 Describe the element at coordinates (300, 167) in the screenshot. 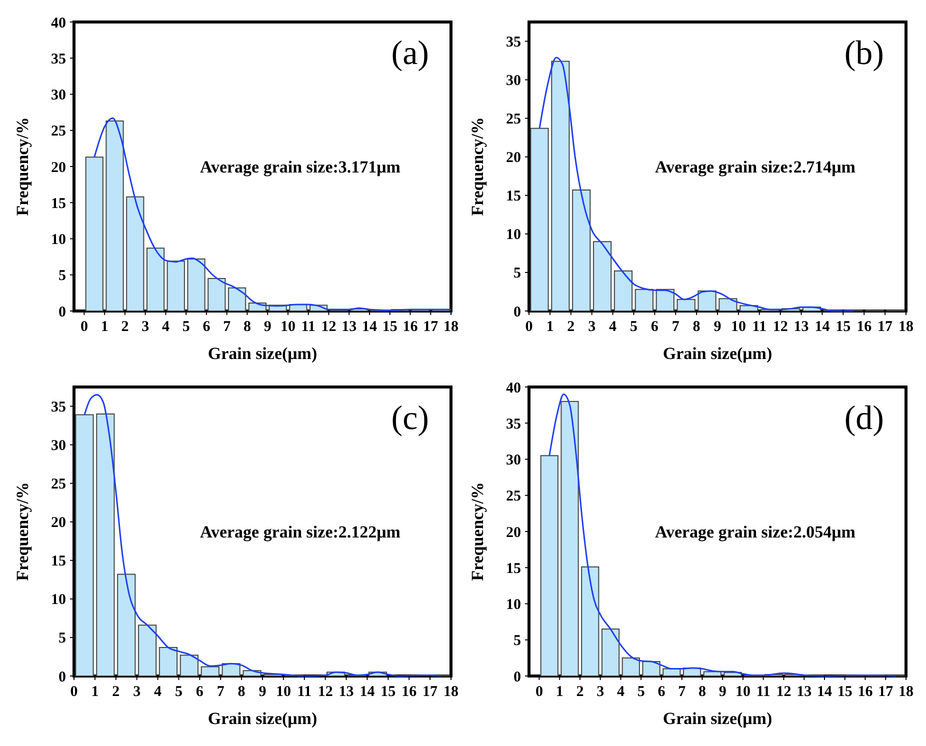

I see `annotation: Average grain size:3.171μm` at that location.